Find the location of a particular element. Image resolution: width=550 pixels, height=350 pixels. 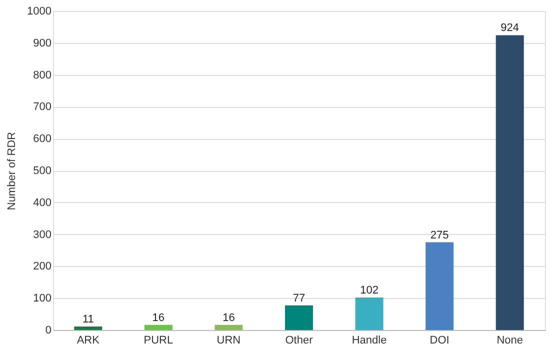

y-tick-label: 300 is located at coordinates (42, 234).